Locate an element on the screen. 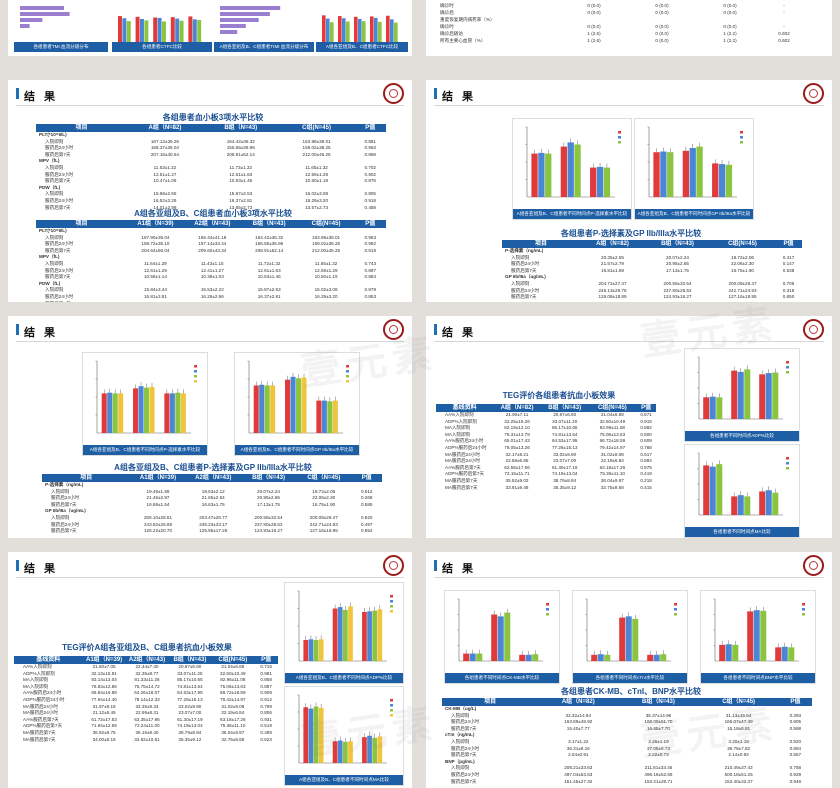 The width and height of the screenshot is (840, 788). table-header-cell: 基线资料 is located at coordinates (464, 408).